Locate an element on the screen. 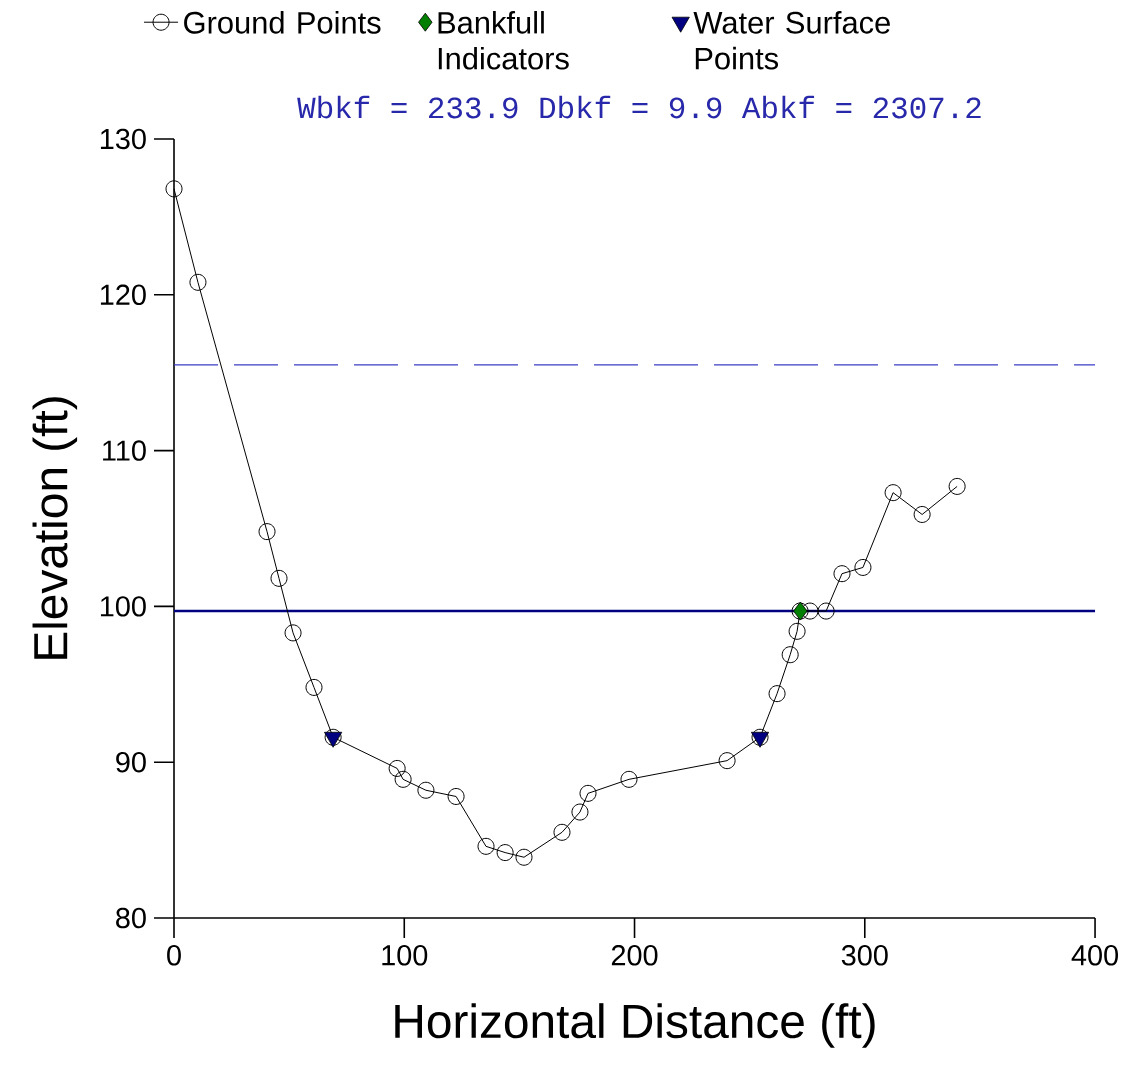 Image resolution: width=1129 pixels, height=1065 pixels. legend-label: Water Surface Points is located at coordinates (791, 40).